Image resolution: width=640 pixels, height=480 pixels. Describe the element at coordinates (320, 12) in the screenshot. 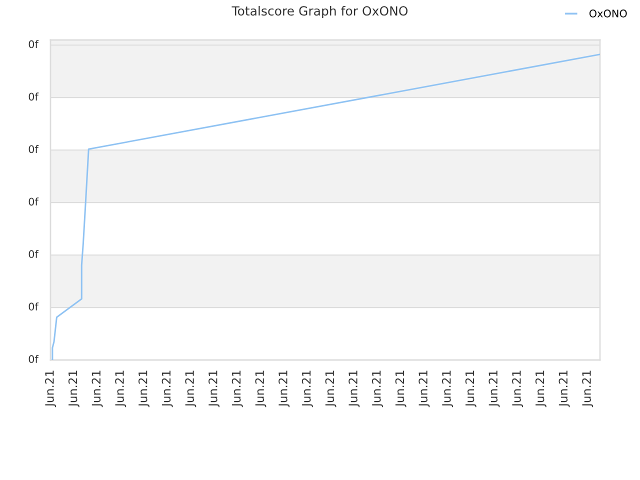

I see `chart-title: Totalscore Graph for OxONO` at that location.